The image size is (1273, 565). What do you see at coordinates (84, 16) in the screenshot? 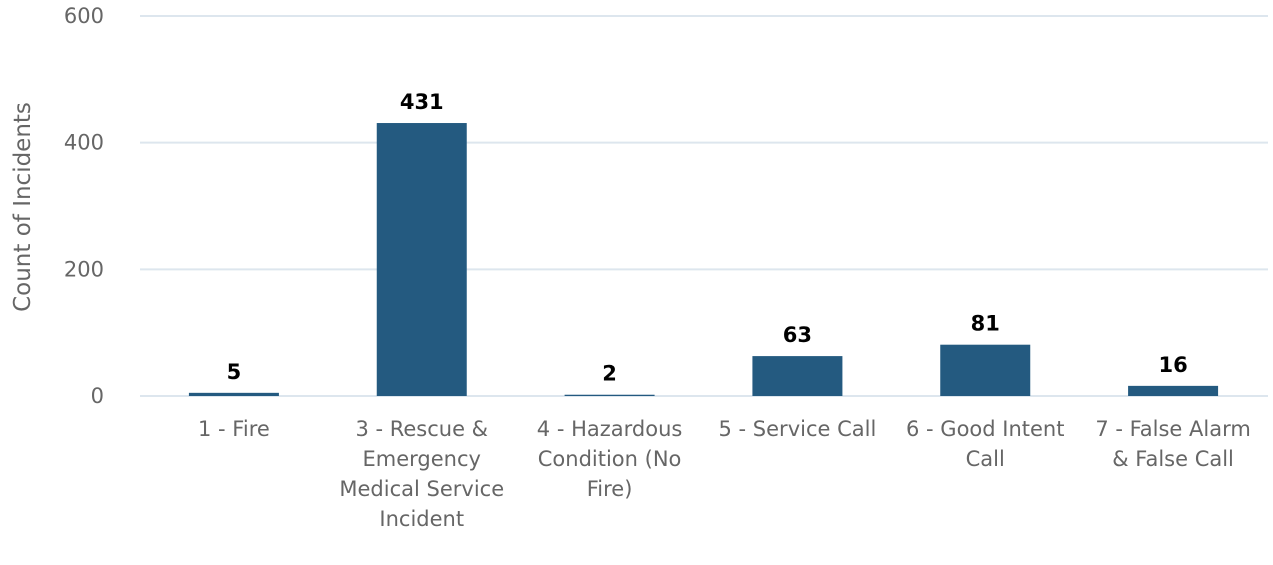
I see `y-tick-label: 600` at bounding box center [84, 16].